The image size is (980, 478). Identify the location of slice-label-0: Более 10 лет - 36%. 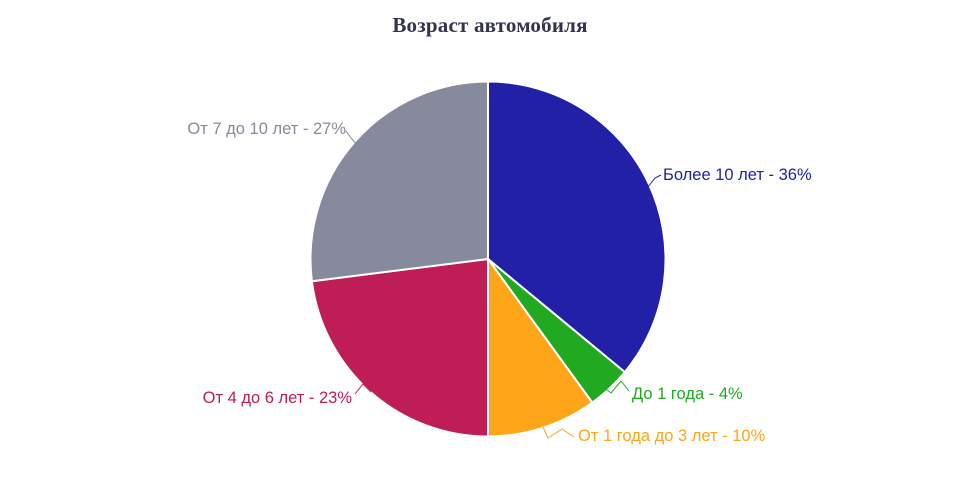
(737, 175).